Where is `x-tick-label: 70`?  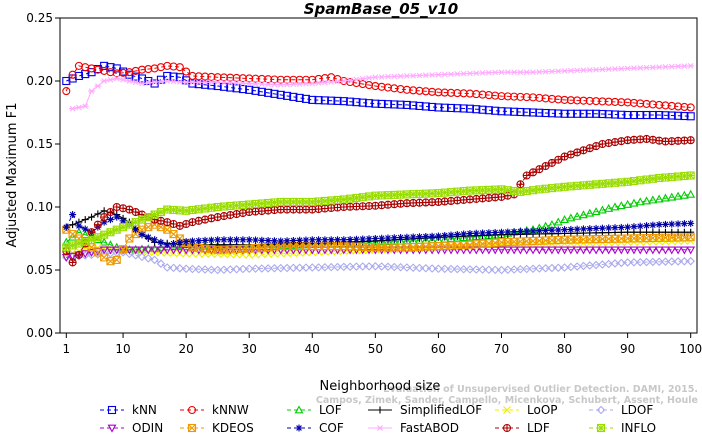 x-tick-label: 70 is located at coordinates (501, 349).